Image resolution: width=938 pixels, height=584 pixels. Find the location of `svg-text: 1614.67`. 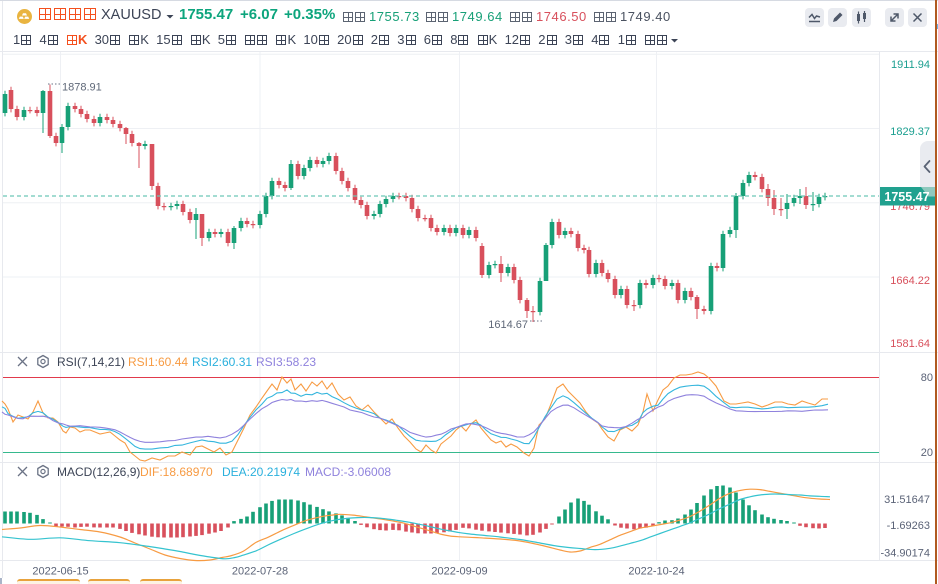

svg-text: 1614.67 is located at coordinates (508, 325).